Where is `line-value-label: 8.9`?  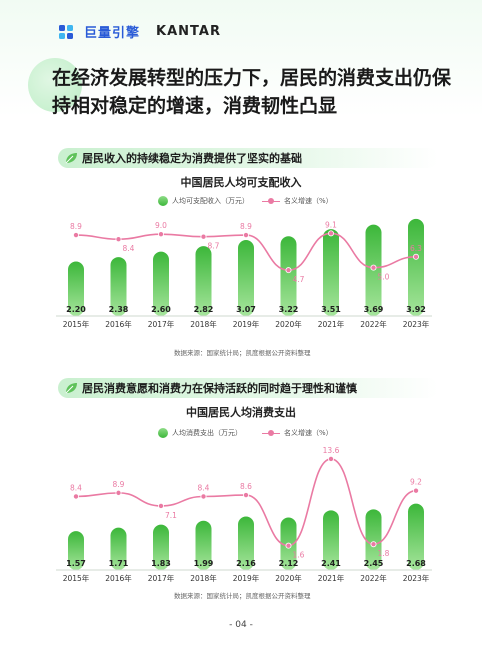 line-value-label: 8.9 is located at coordinates (119, 484).